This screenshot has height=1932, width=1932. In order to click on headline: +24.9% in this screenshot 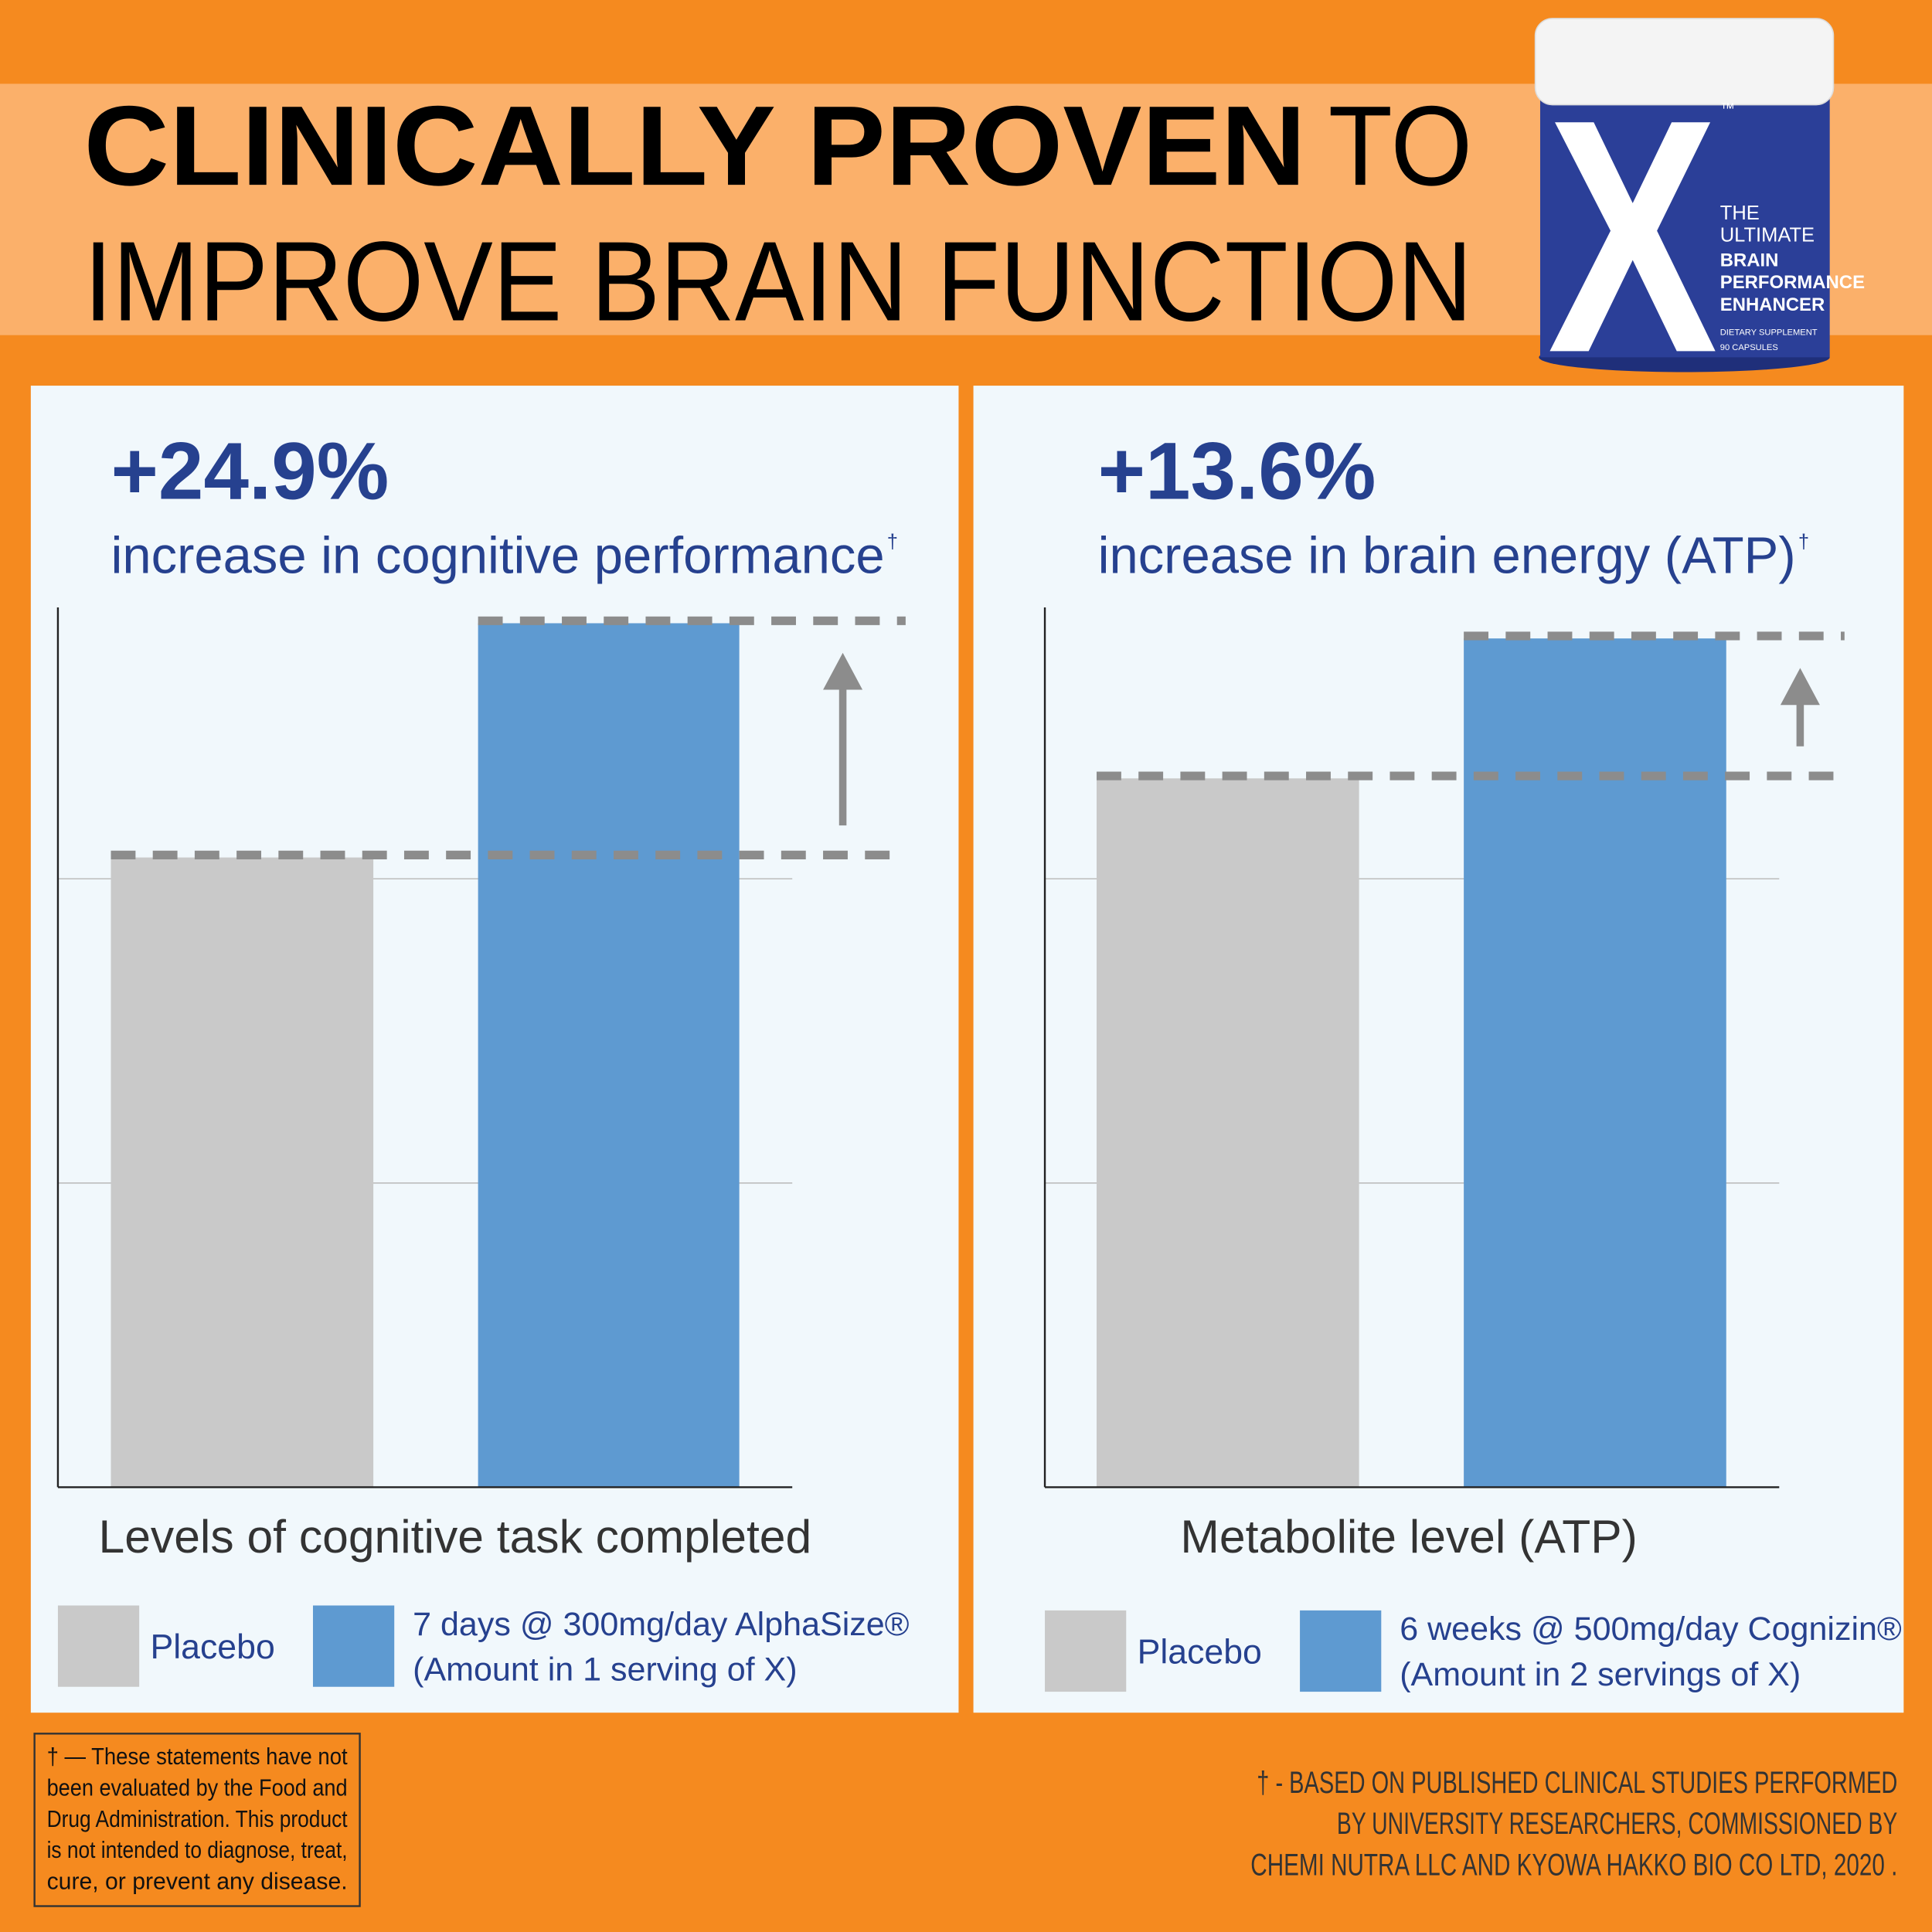, I will do `click(250, 472)`.